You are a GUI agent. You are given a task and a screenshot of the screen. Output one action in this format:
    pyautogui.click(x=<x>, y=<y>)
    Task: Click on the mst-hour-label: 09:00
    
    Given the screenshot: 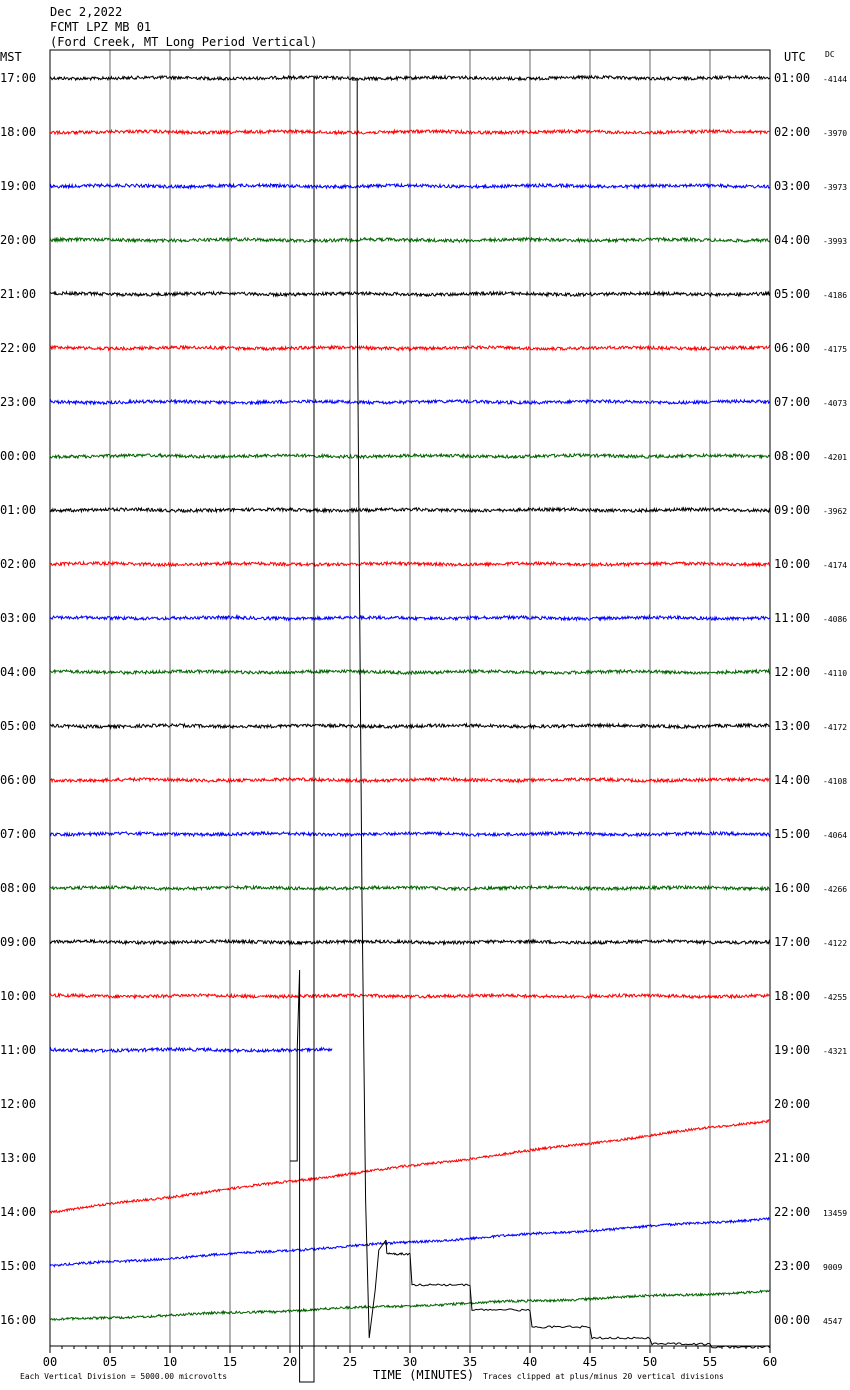 What is the action you would take?
    pyautogui.click(x=18, y=942)
    